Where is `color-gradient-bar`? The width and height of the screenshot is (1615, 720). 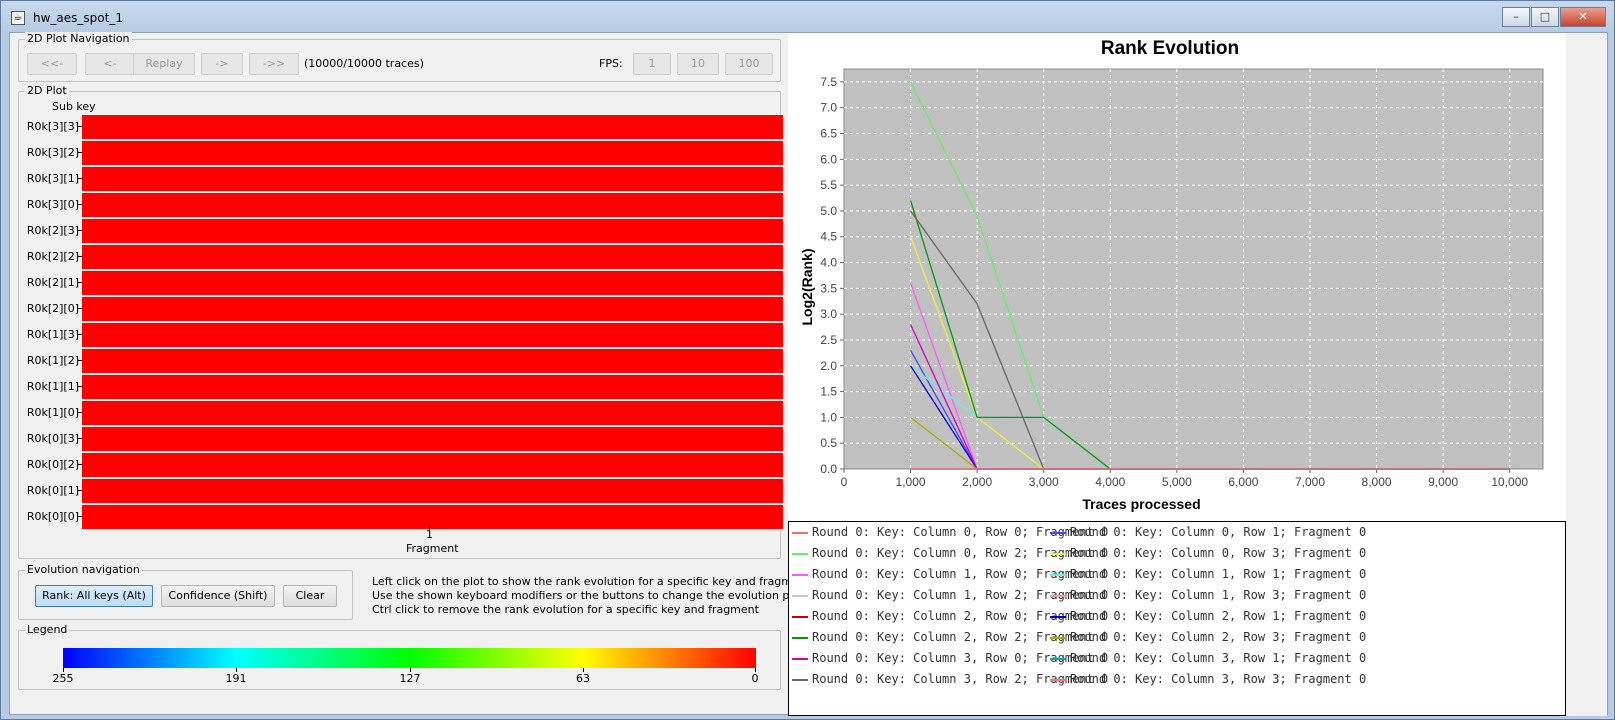
color-gradient-bar is located at coordinates (409, 658).